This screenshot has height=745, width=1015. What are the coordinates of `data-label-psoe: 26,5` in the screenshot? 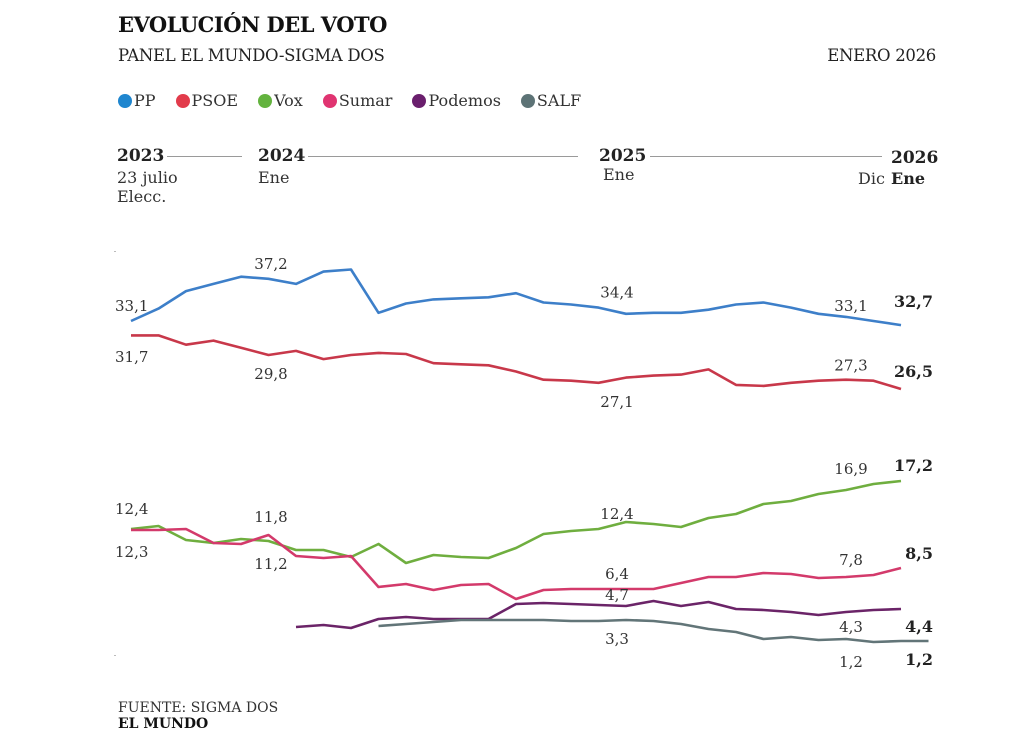 It's located at (913, 371).